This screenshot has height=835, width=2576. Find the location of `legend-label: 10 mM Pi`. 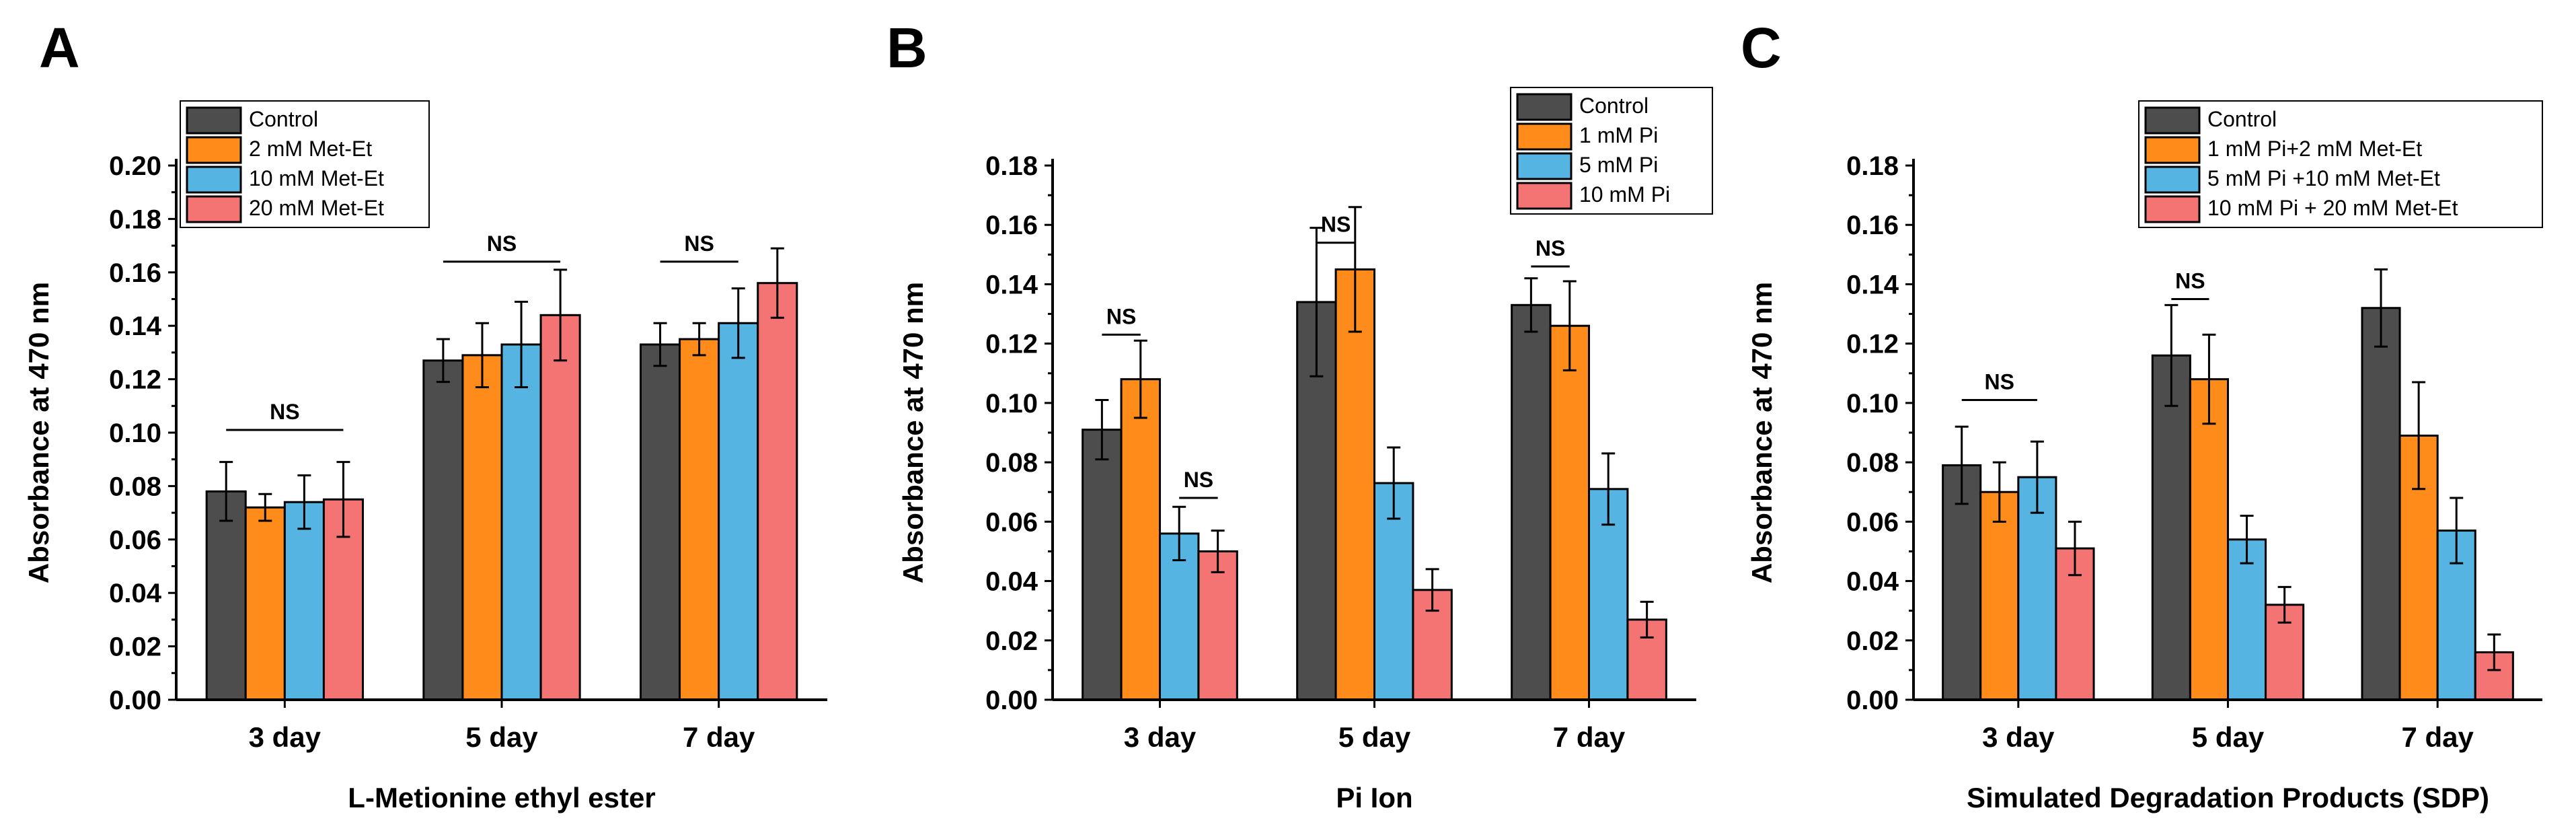

legend-label: 10 mM Pi is located at coordinates (1624, 194).